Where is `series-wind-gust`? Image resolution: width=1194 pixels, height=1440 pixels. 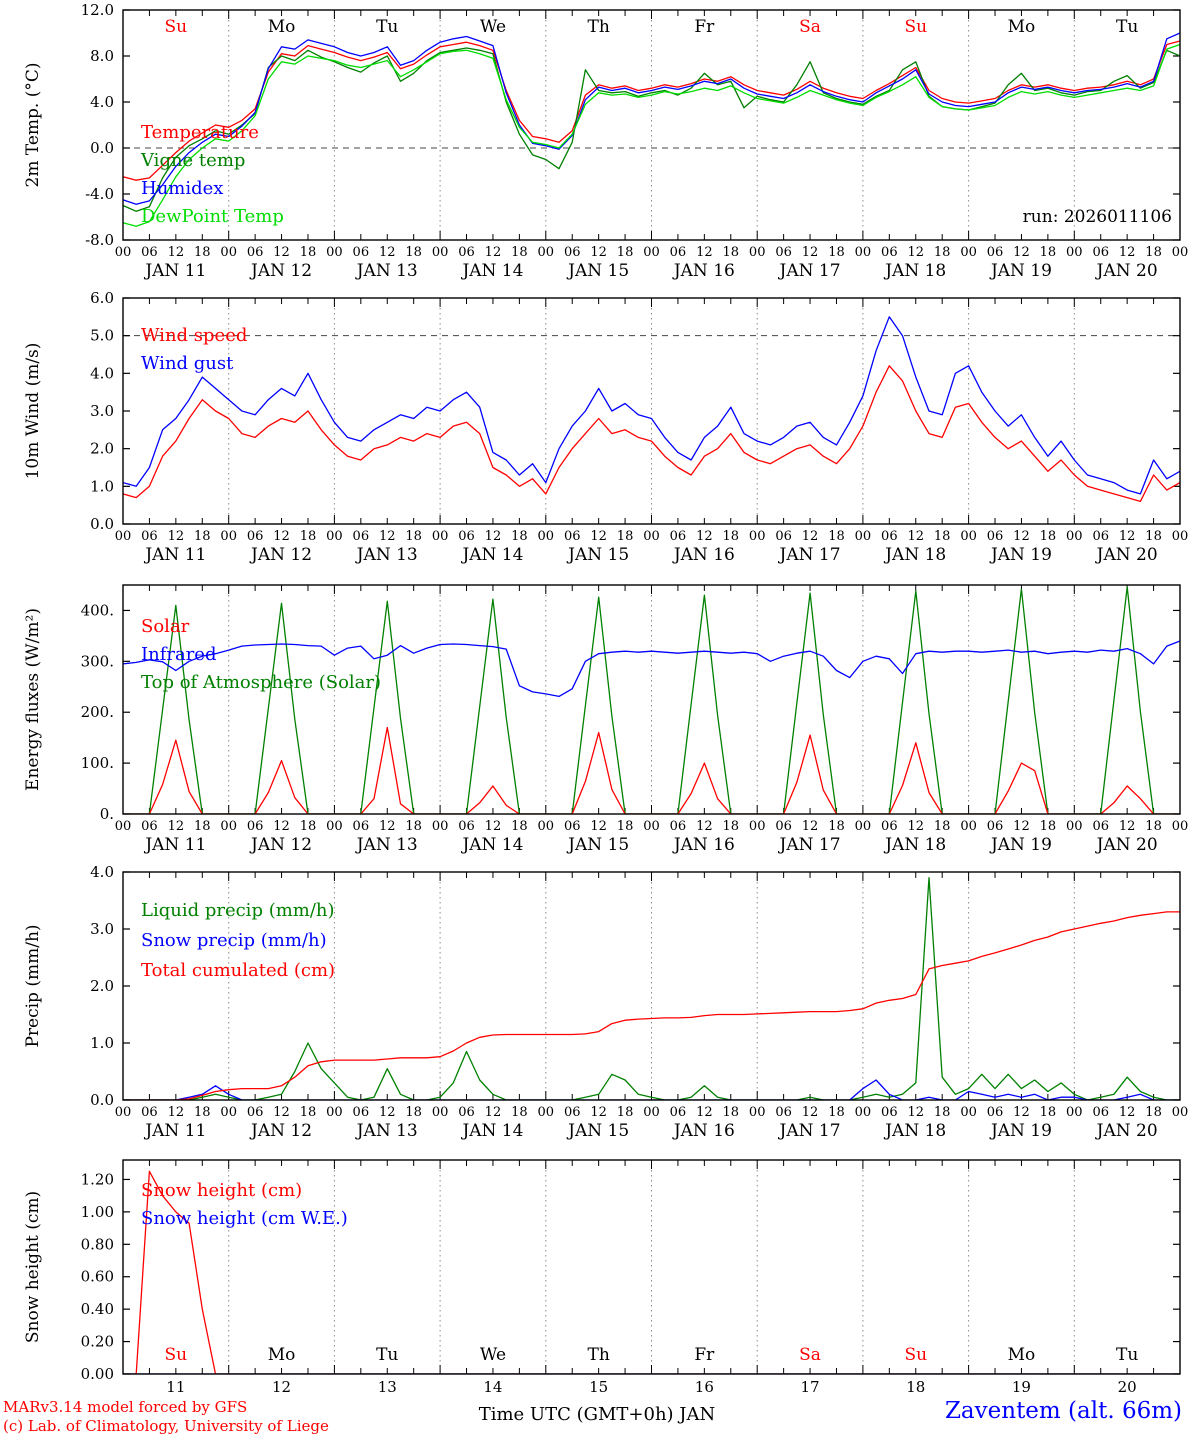
series-wind-gust is located at coordinates (651, 405).